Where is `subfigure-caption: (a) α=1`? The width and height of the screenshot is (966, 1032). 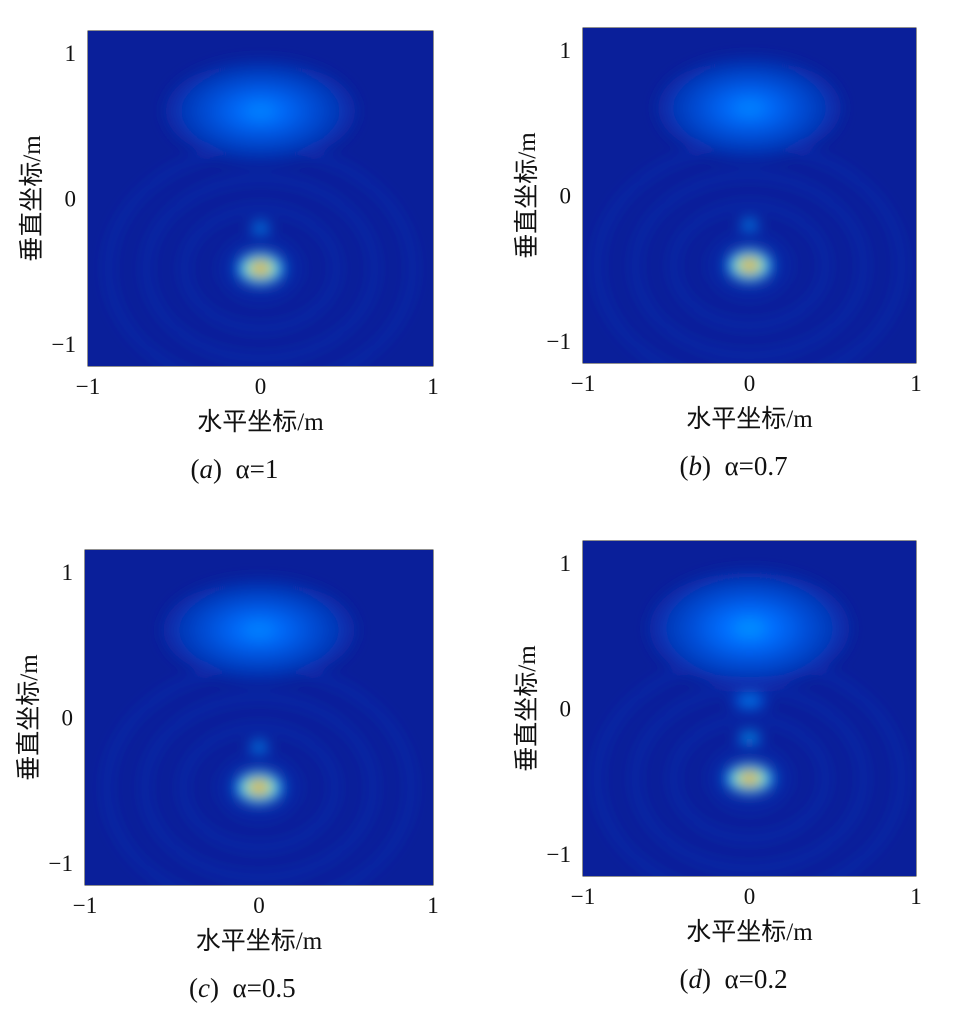 subfigure-caption: (a) α=1 is located at coordinates (235, 469).